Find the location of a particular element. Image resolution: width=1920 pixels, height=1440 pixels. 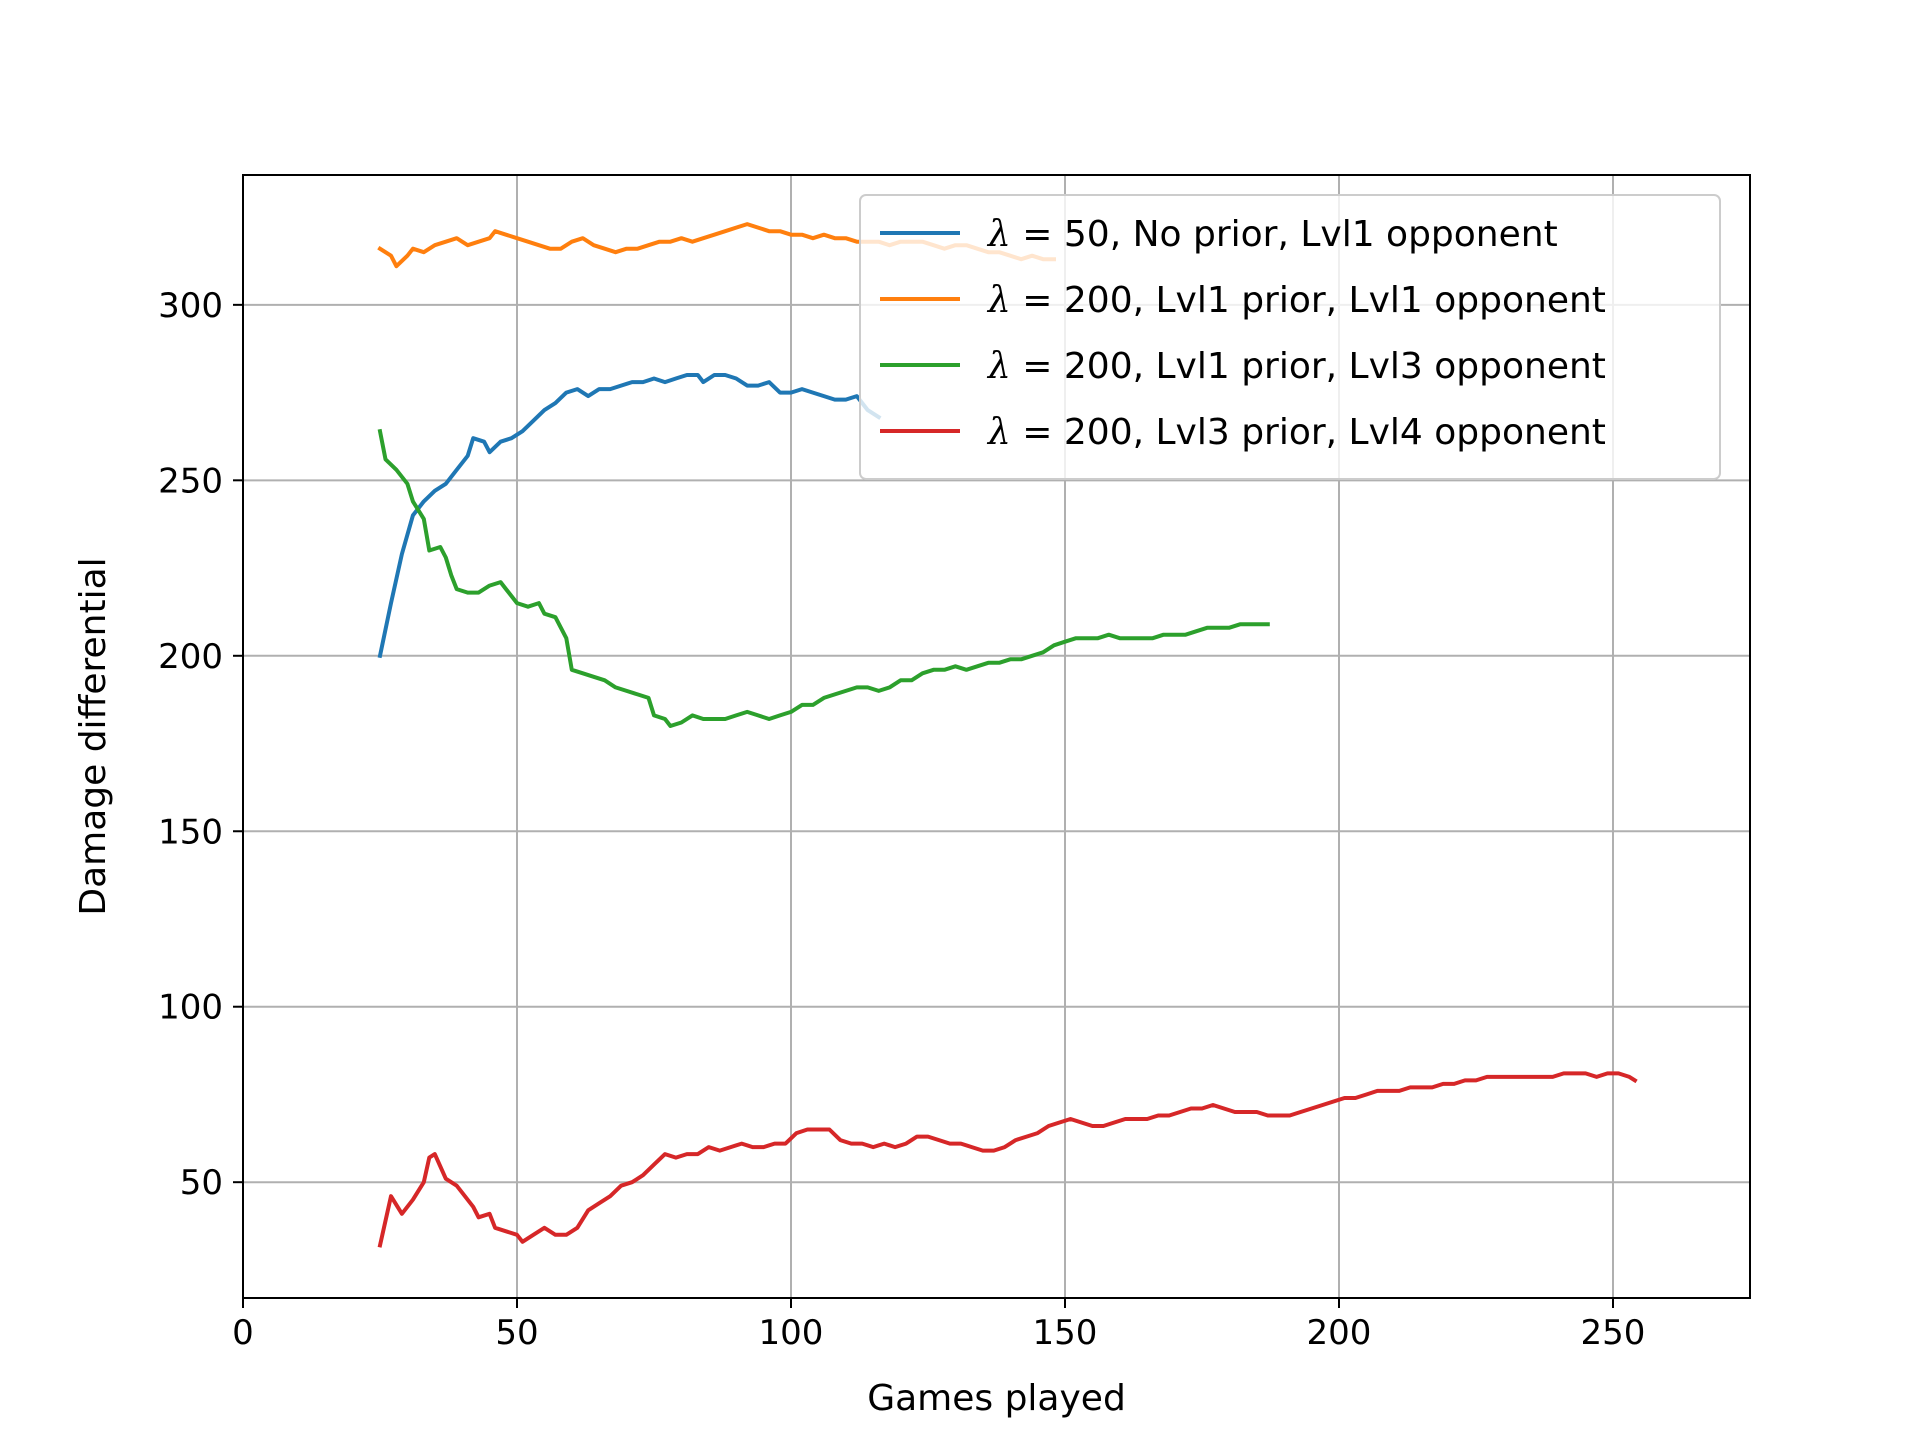

y-tick-label: 250 is located at coordinates (190, 481).